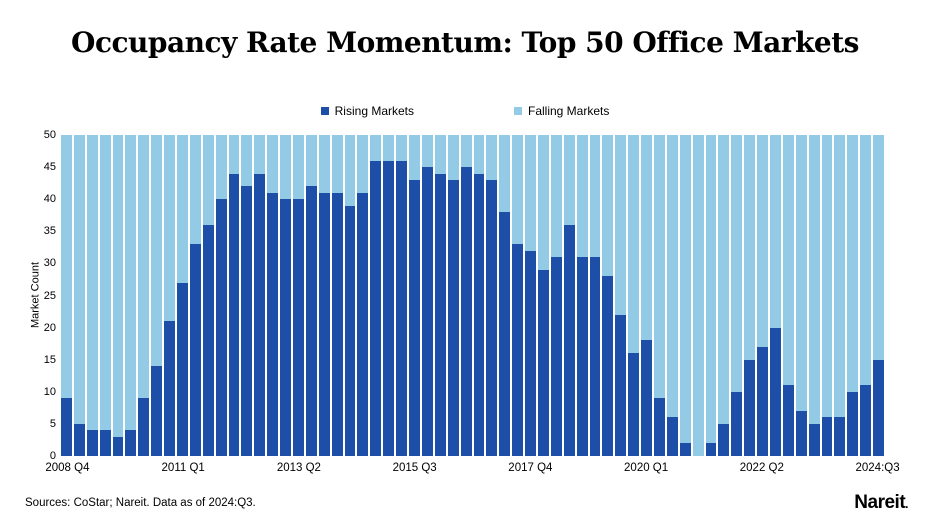 The image size is (930, 525). I want to click on x-tick-label: 2013 Q2, so click(298, 468).